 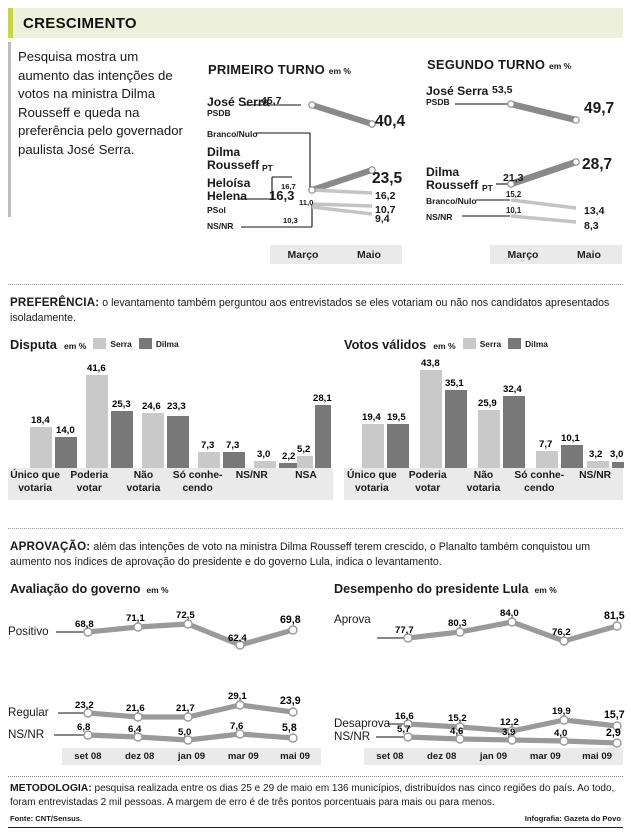 What do you see at coordinates (138, 737) in the screenshot?
I see `marker-nsnr-aval-dez08` at bounding box center [138, 737].